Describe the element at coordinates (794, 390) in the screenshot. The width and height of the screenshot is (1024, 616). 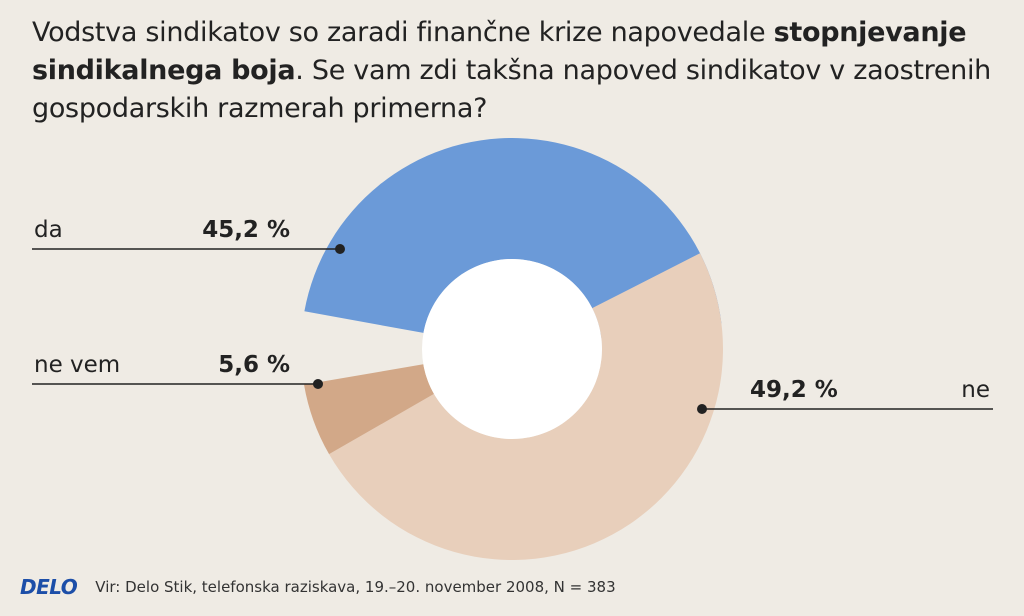
I see `value-label-ne: 49,2 %` at that location.